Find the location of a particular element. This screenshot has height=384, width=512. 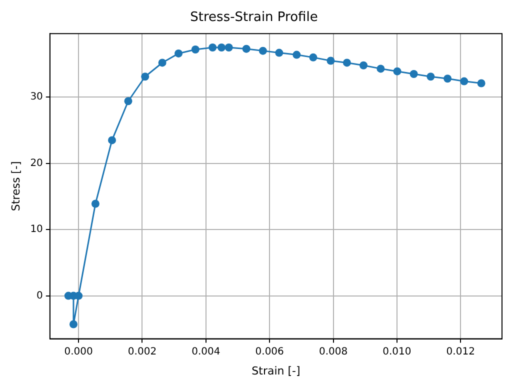

y-tick-label: 20 is located at coordinates (36, 163).